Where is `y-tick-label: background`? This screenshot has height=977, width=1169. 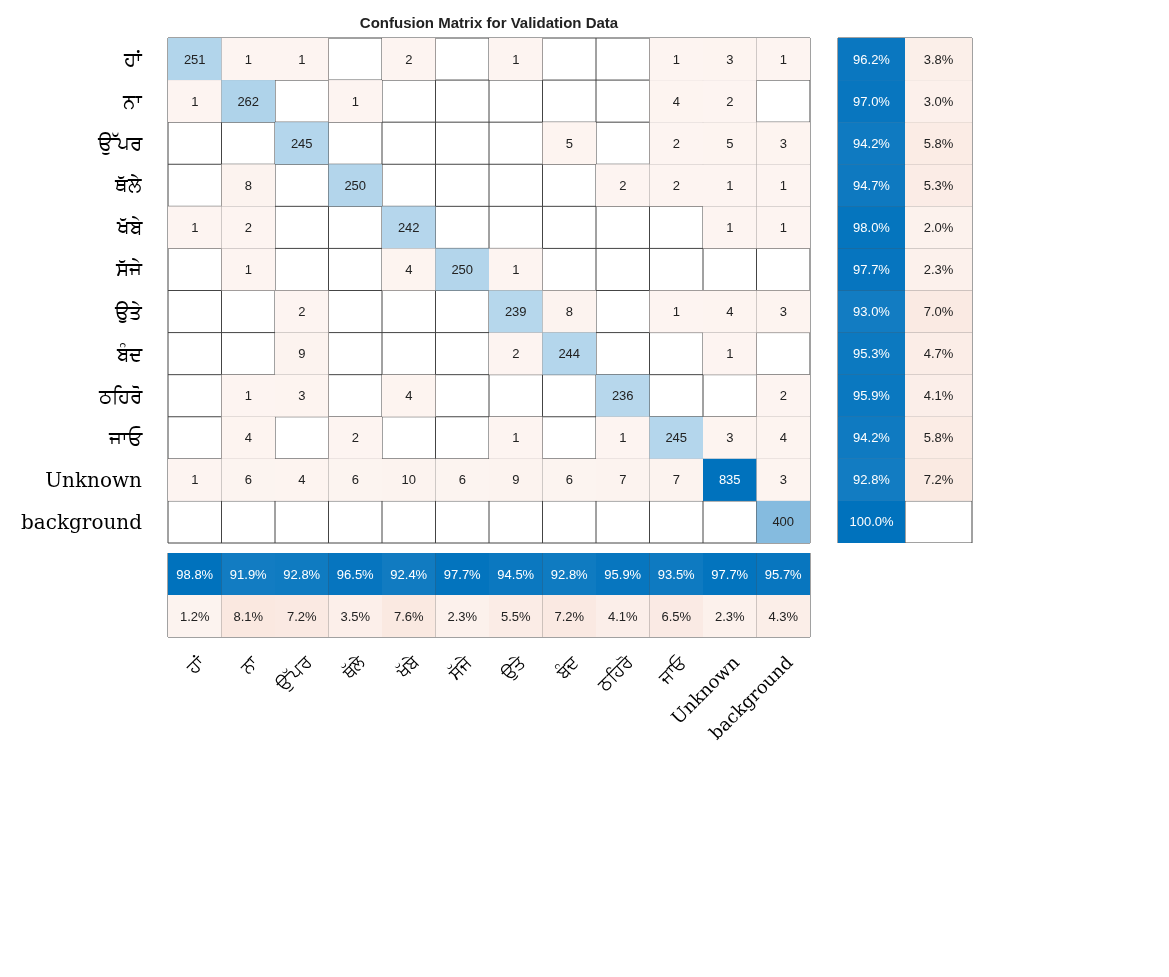 y-tick-label: background is located at coordinates (81, 521).